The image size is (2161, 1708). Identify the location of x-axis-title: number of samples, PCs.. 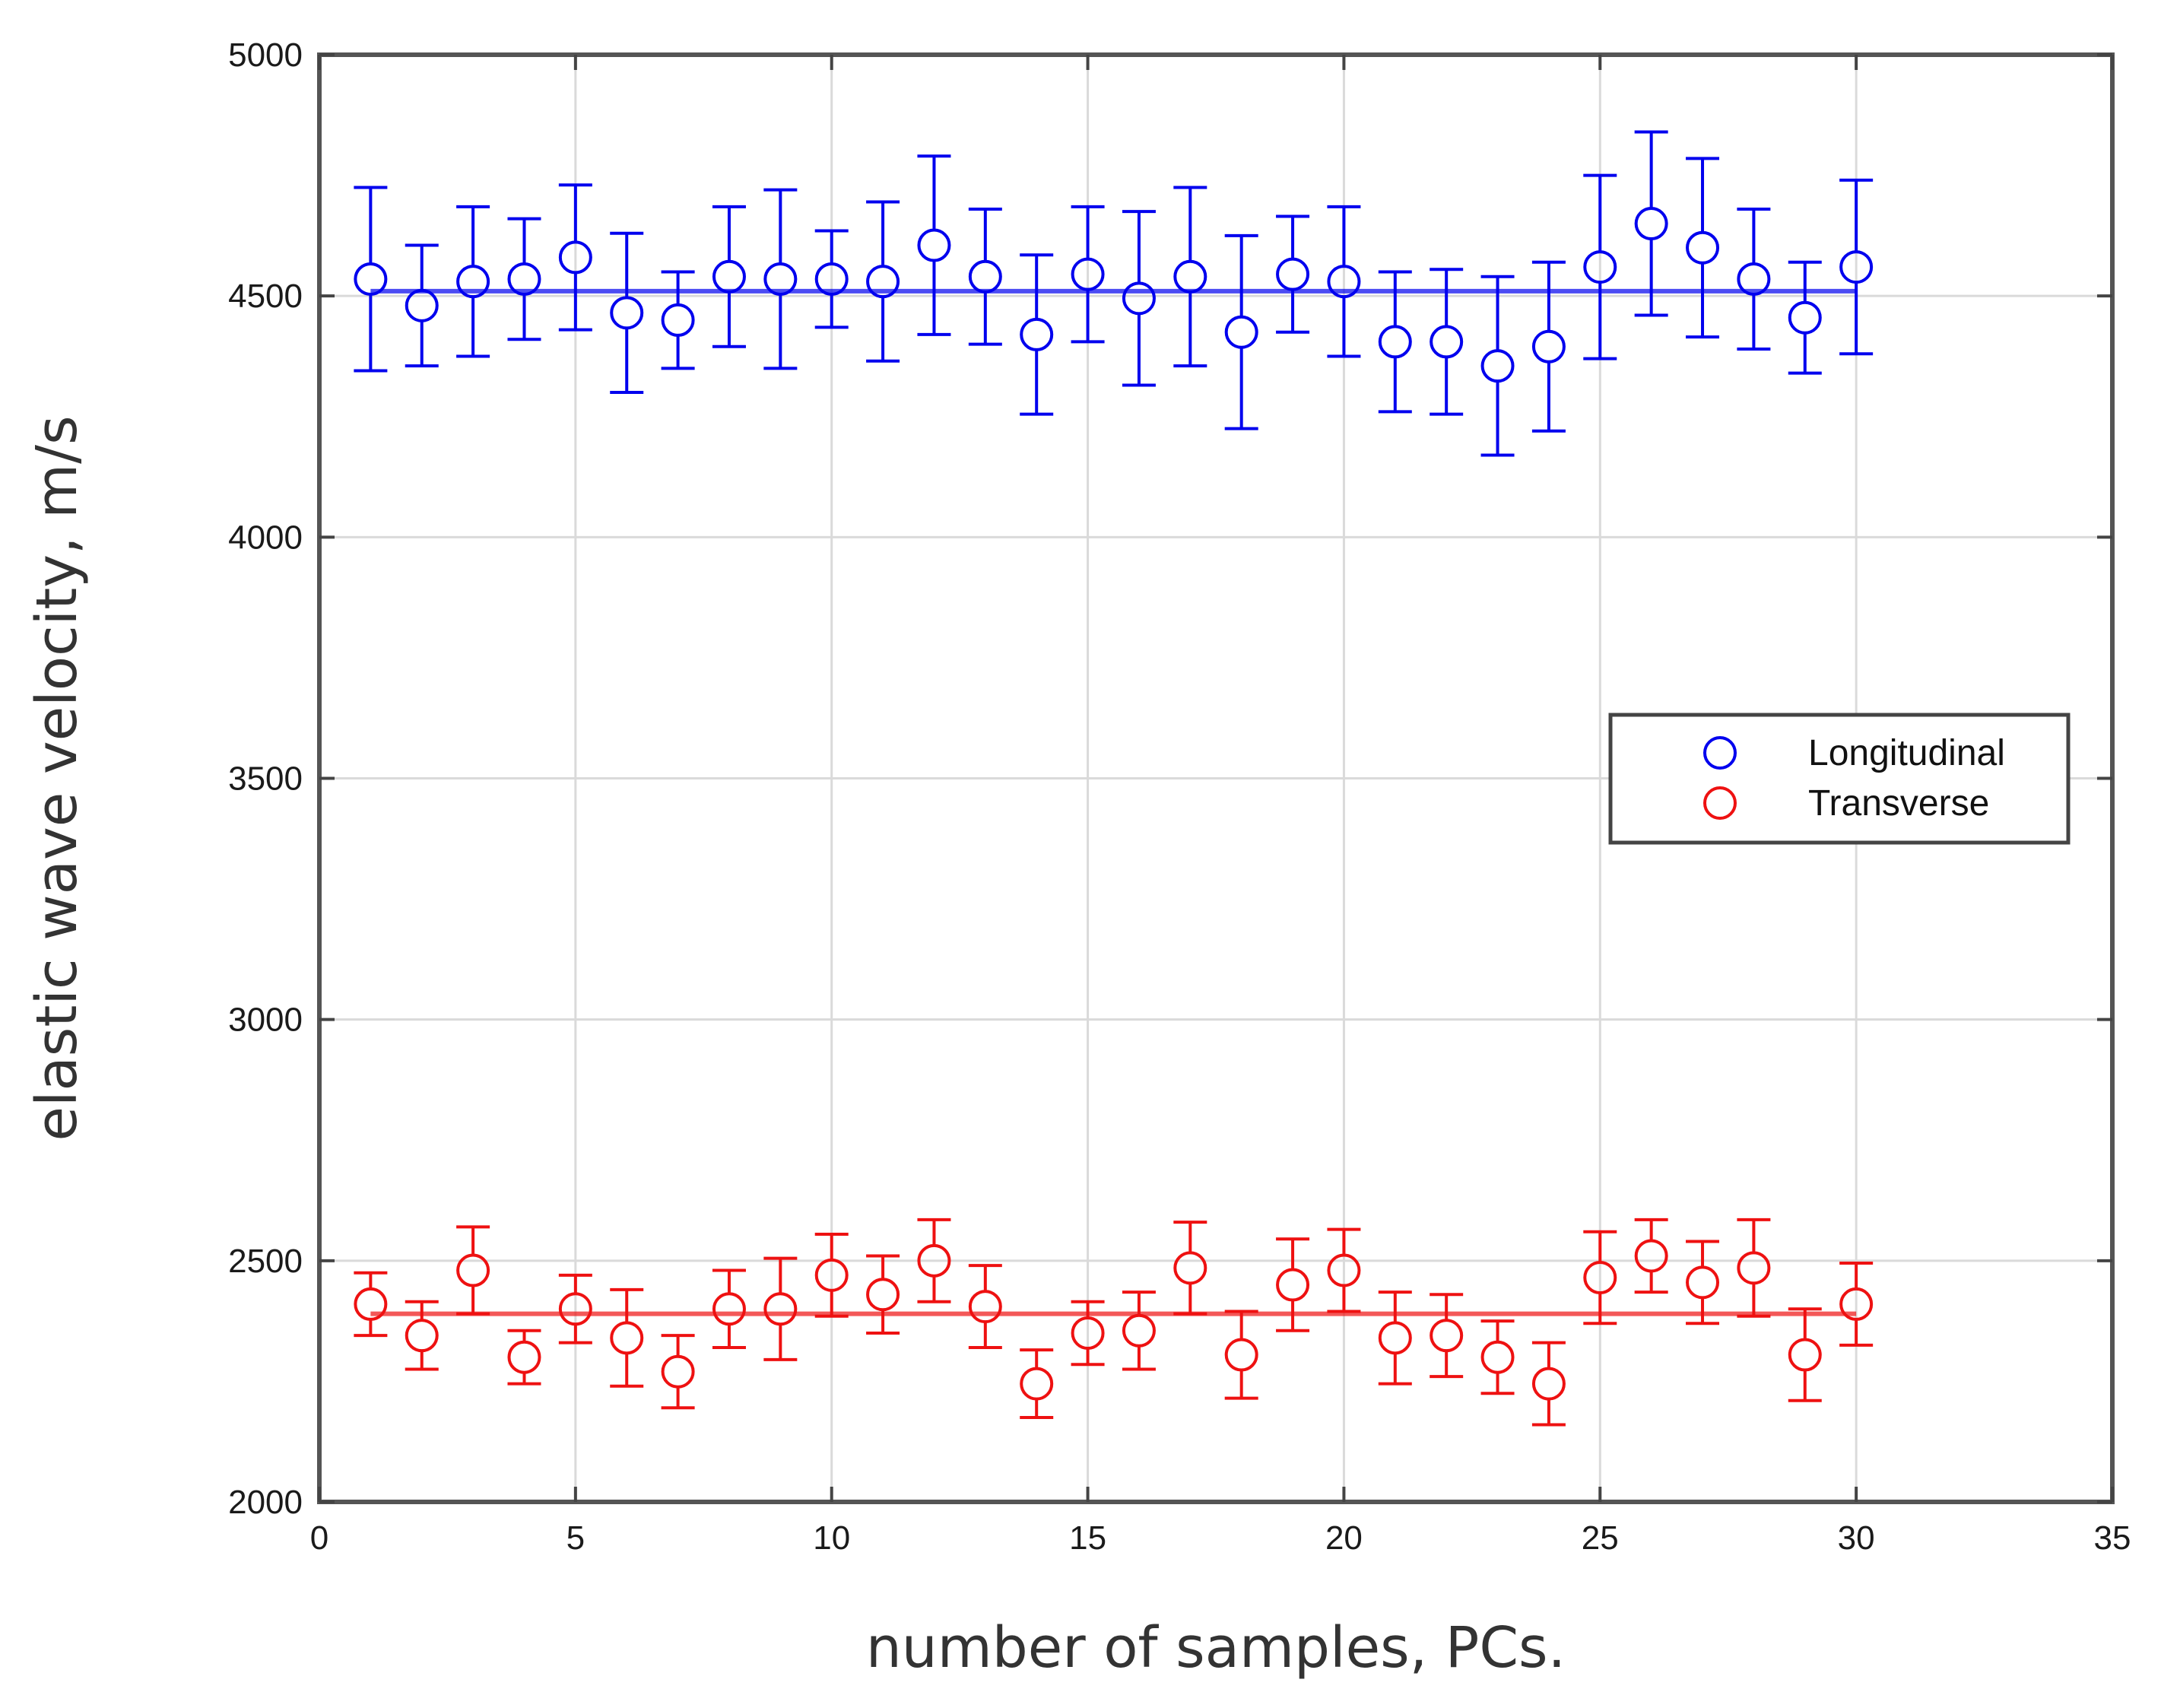
(1216, 1648).